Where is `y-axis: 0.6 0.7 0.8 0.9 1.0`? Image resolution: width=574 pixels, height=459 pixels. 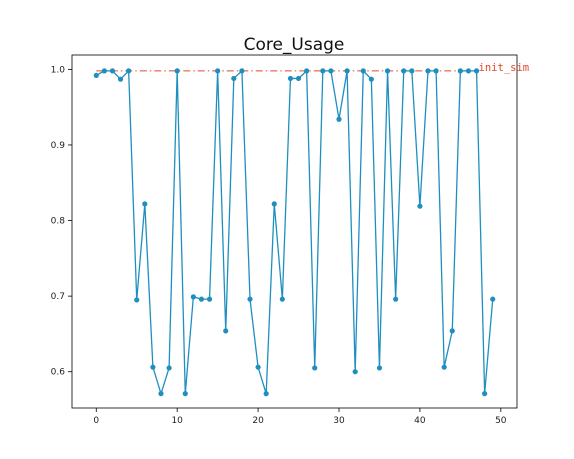 y-axis: 0.6 0.7 0.8 0.9 1.0 is located at coordinates (61, 221).